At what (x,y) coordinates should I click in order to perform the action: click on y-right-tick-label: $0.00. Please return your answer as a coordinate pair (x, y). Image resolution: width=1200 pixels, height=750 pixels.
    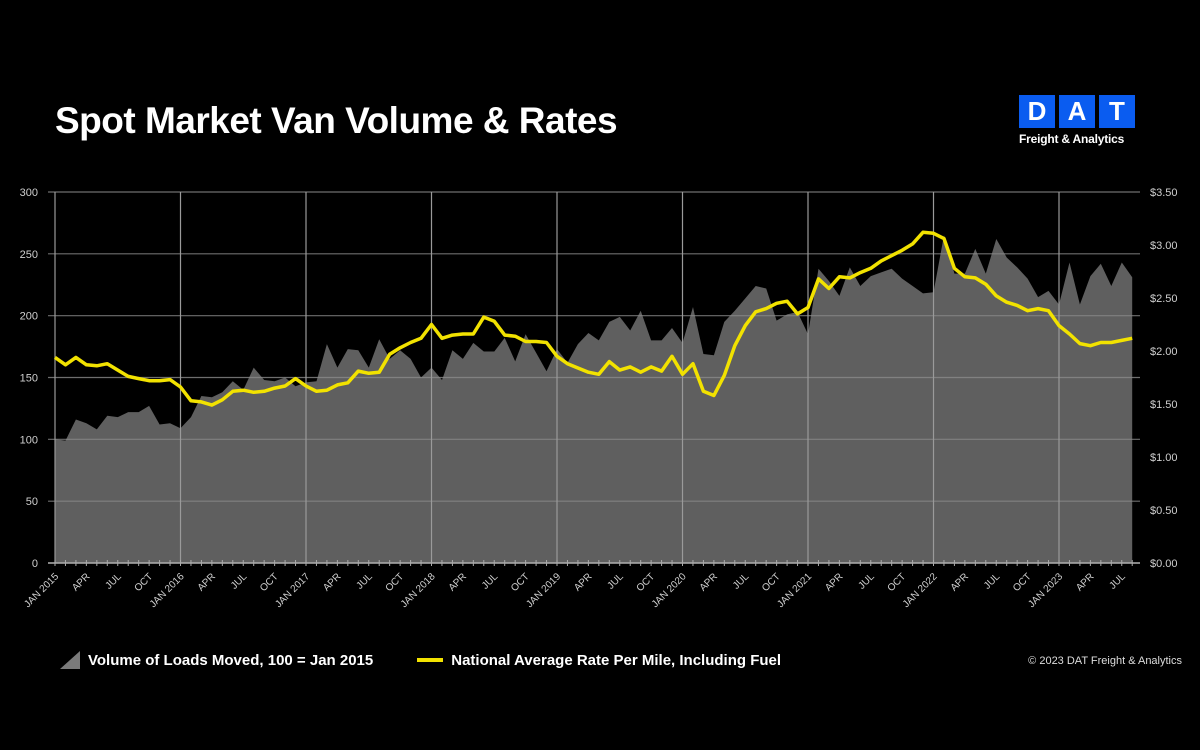
    Looking at the image, I should click on (1164, 564).